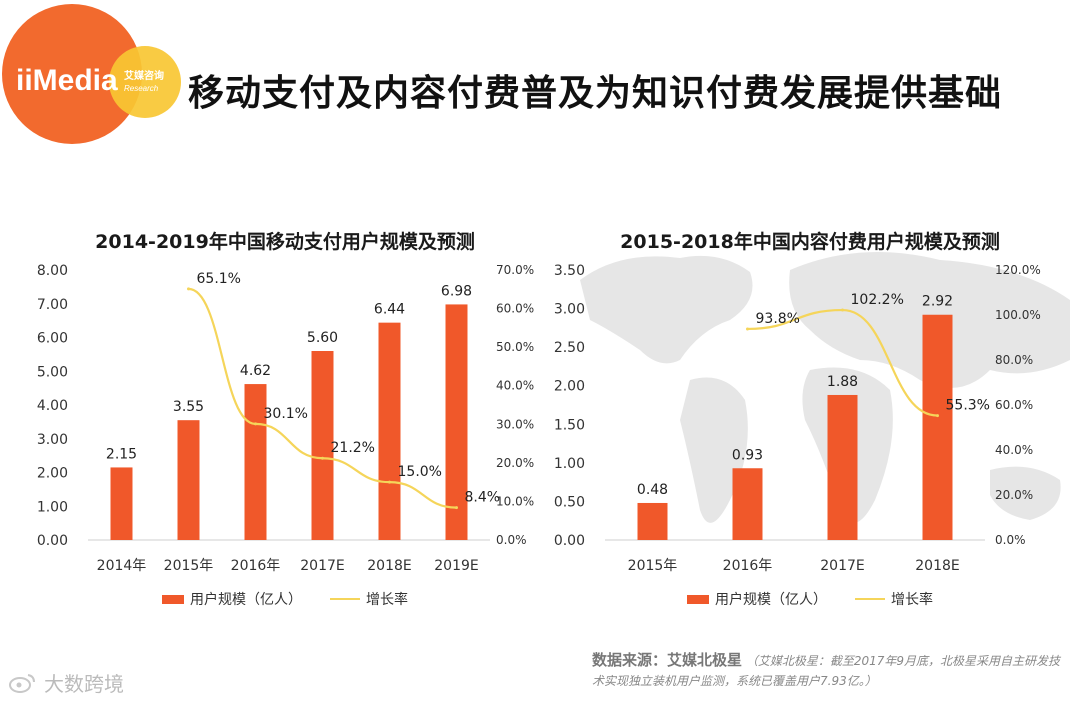  What do you see at coordinates (22, 683) in the screenshot?
I see `weibo-icon` at bounding box center [22, 683].